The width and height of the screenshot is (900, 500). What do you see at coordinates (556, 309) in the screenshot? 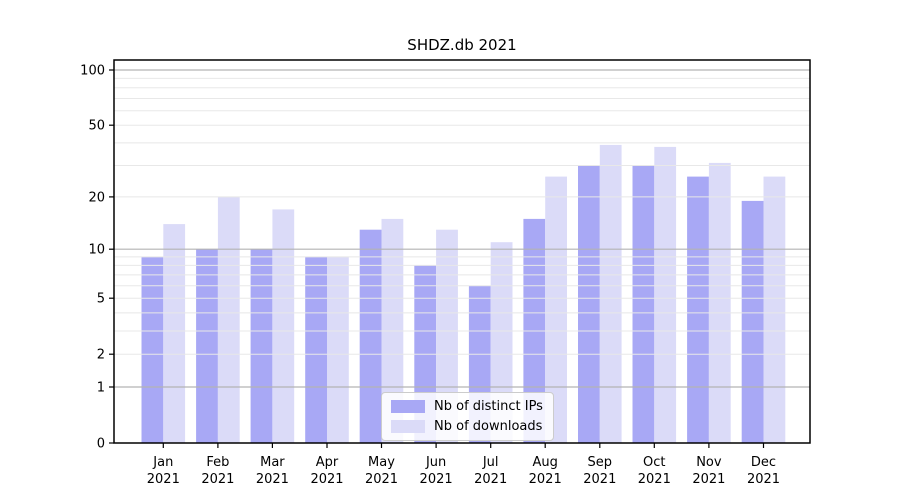
I see `bar-aug-downloads` at bounding box center [556, 309].